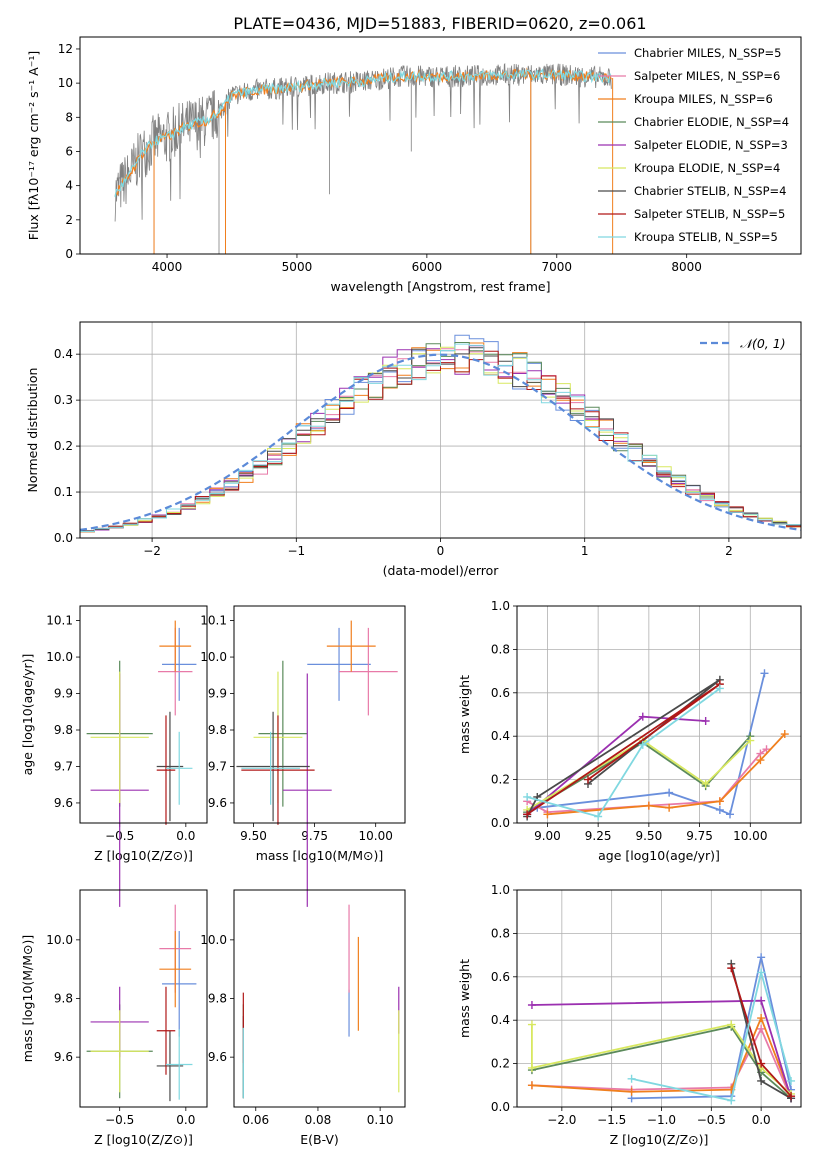  Describe the element at coordinates (709, 214) in the screenshot. I see `legend-label: Salpeter STELIB, N_SSP=5` at that location.